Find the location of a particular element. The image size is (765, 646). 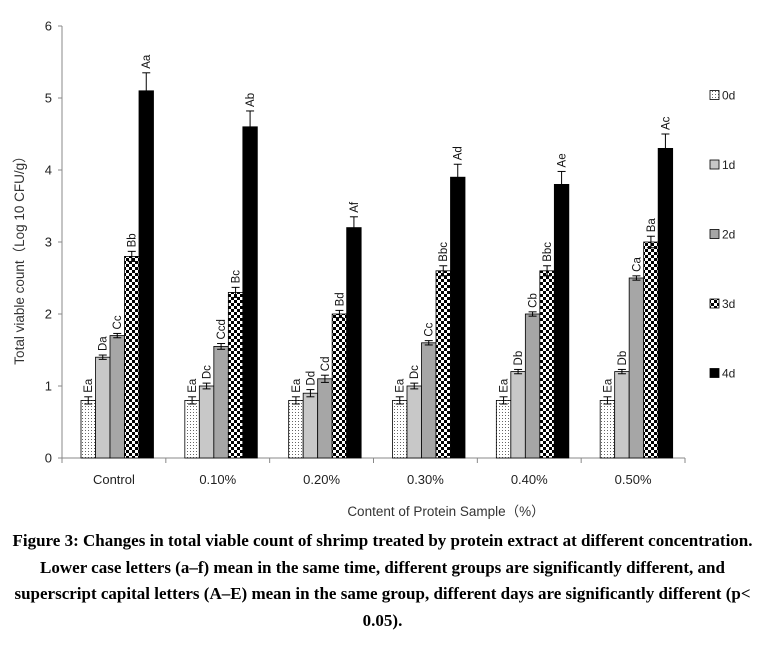

x-tick-label: 0.10% is located at coordinates (217, 479).